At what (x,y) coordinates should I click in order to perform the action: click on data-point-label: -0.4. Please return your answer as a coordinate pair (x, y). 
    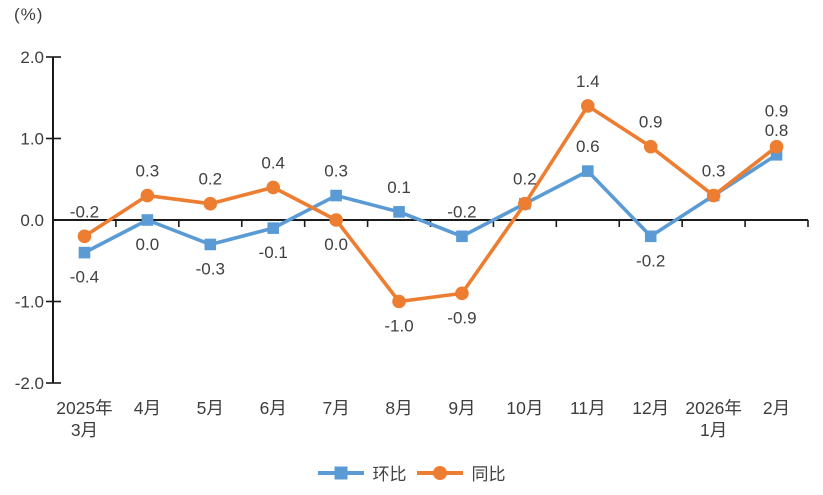
    Looking at the image, I should click on (84, 277).